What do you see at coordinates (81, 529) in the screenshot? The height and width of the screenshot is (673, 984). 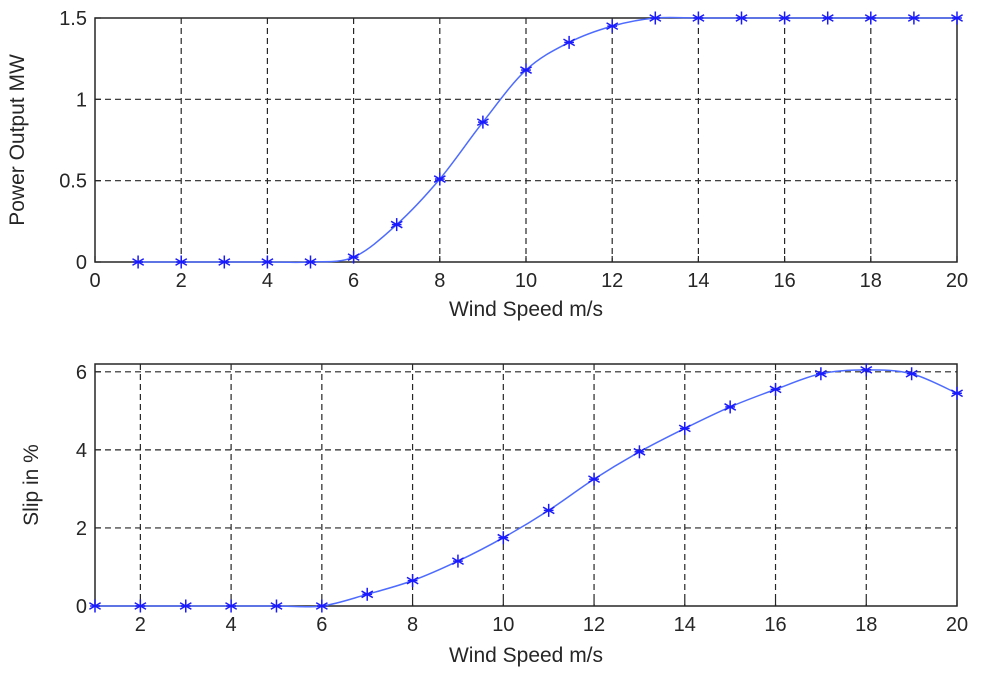 I see `y-tick-label: 2` at bounding box center [81, 529].